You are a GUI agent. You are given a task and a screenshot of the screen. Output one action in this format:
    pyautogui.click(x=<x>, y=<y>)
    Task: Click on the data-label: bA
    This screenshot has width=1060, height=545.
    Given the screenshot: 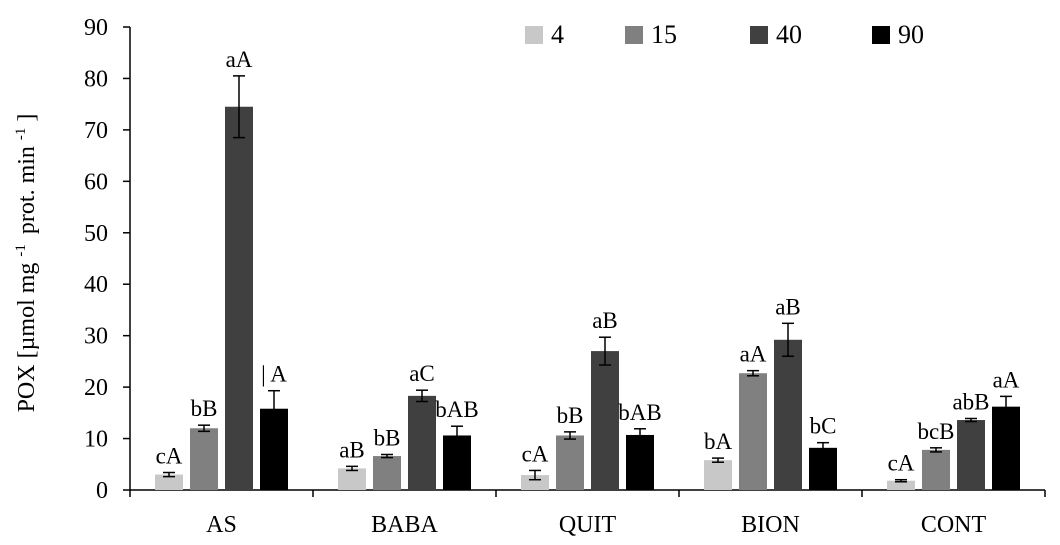 What is the action you would take?
    pyautogui.click(x=718, y=441)
    